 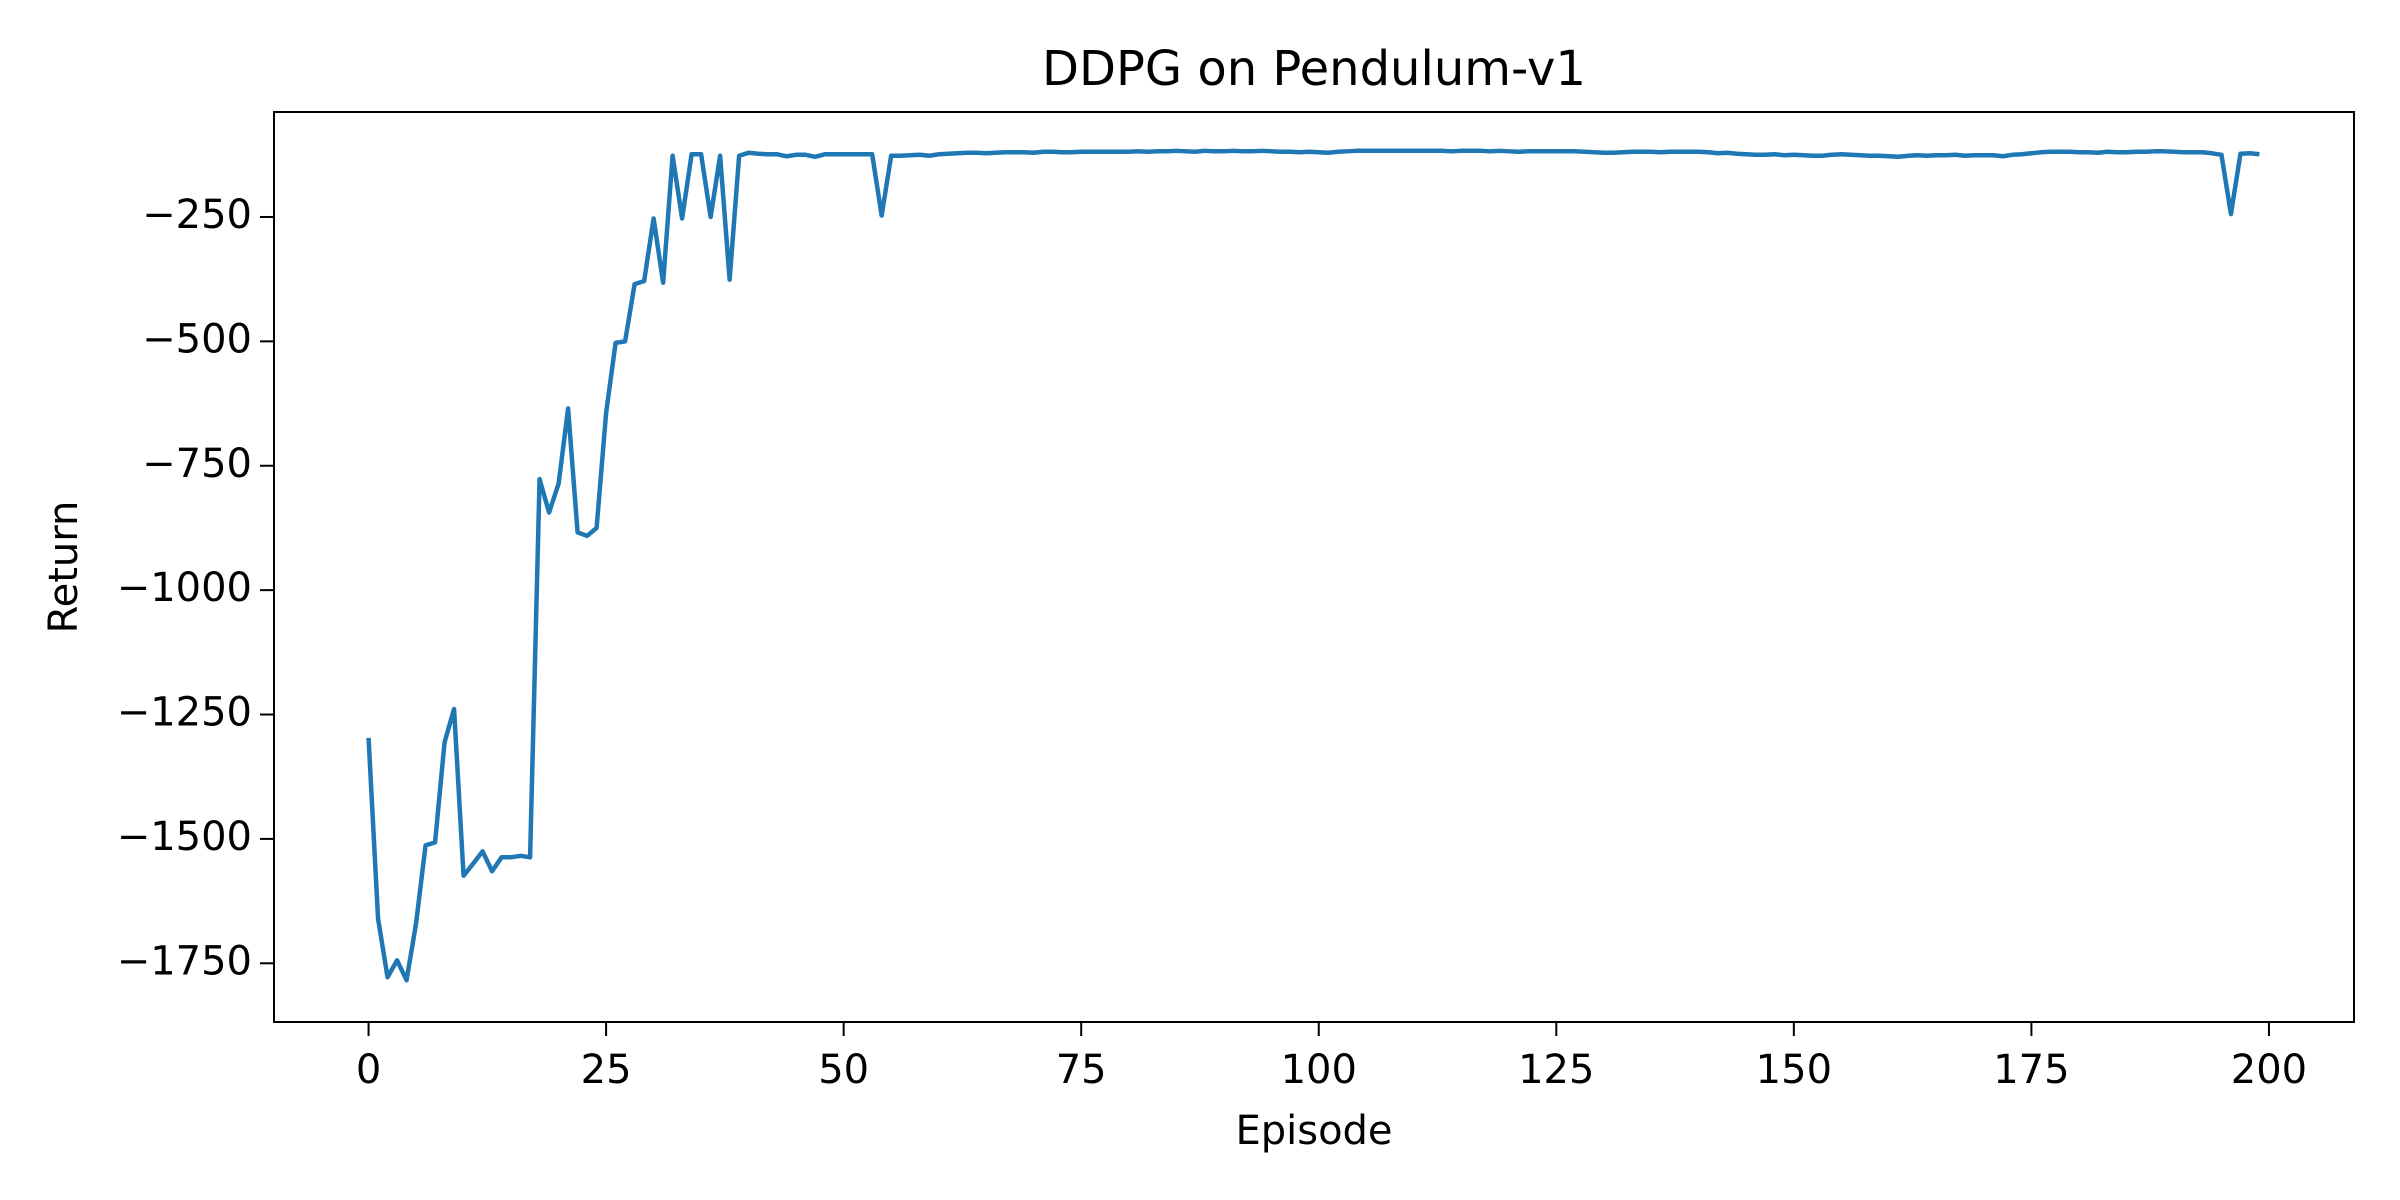 What do you see at coordinates (1319, 1070) in the screenshot?
I see `x-tick-label: 100` at bounding box center [1319, 1070].